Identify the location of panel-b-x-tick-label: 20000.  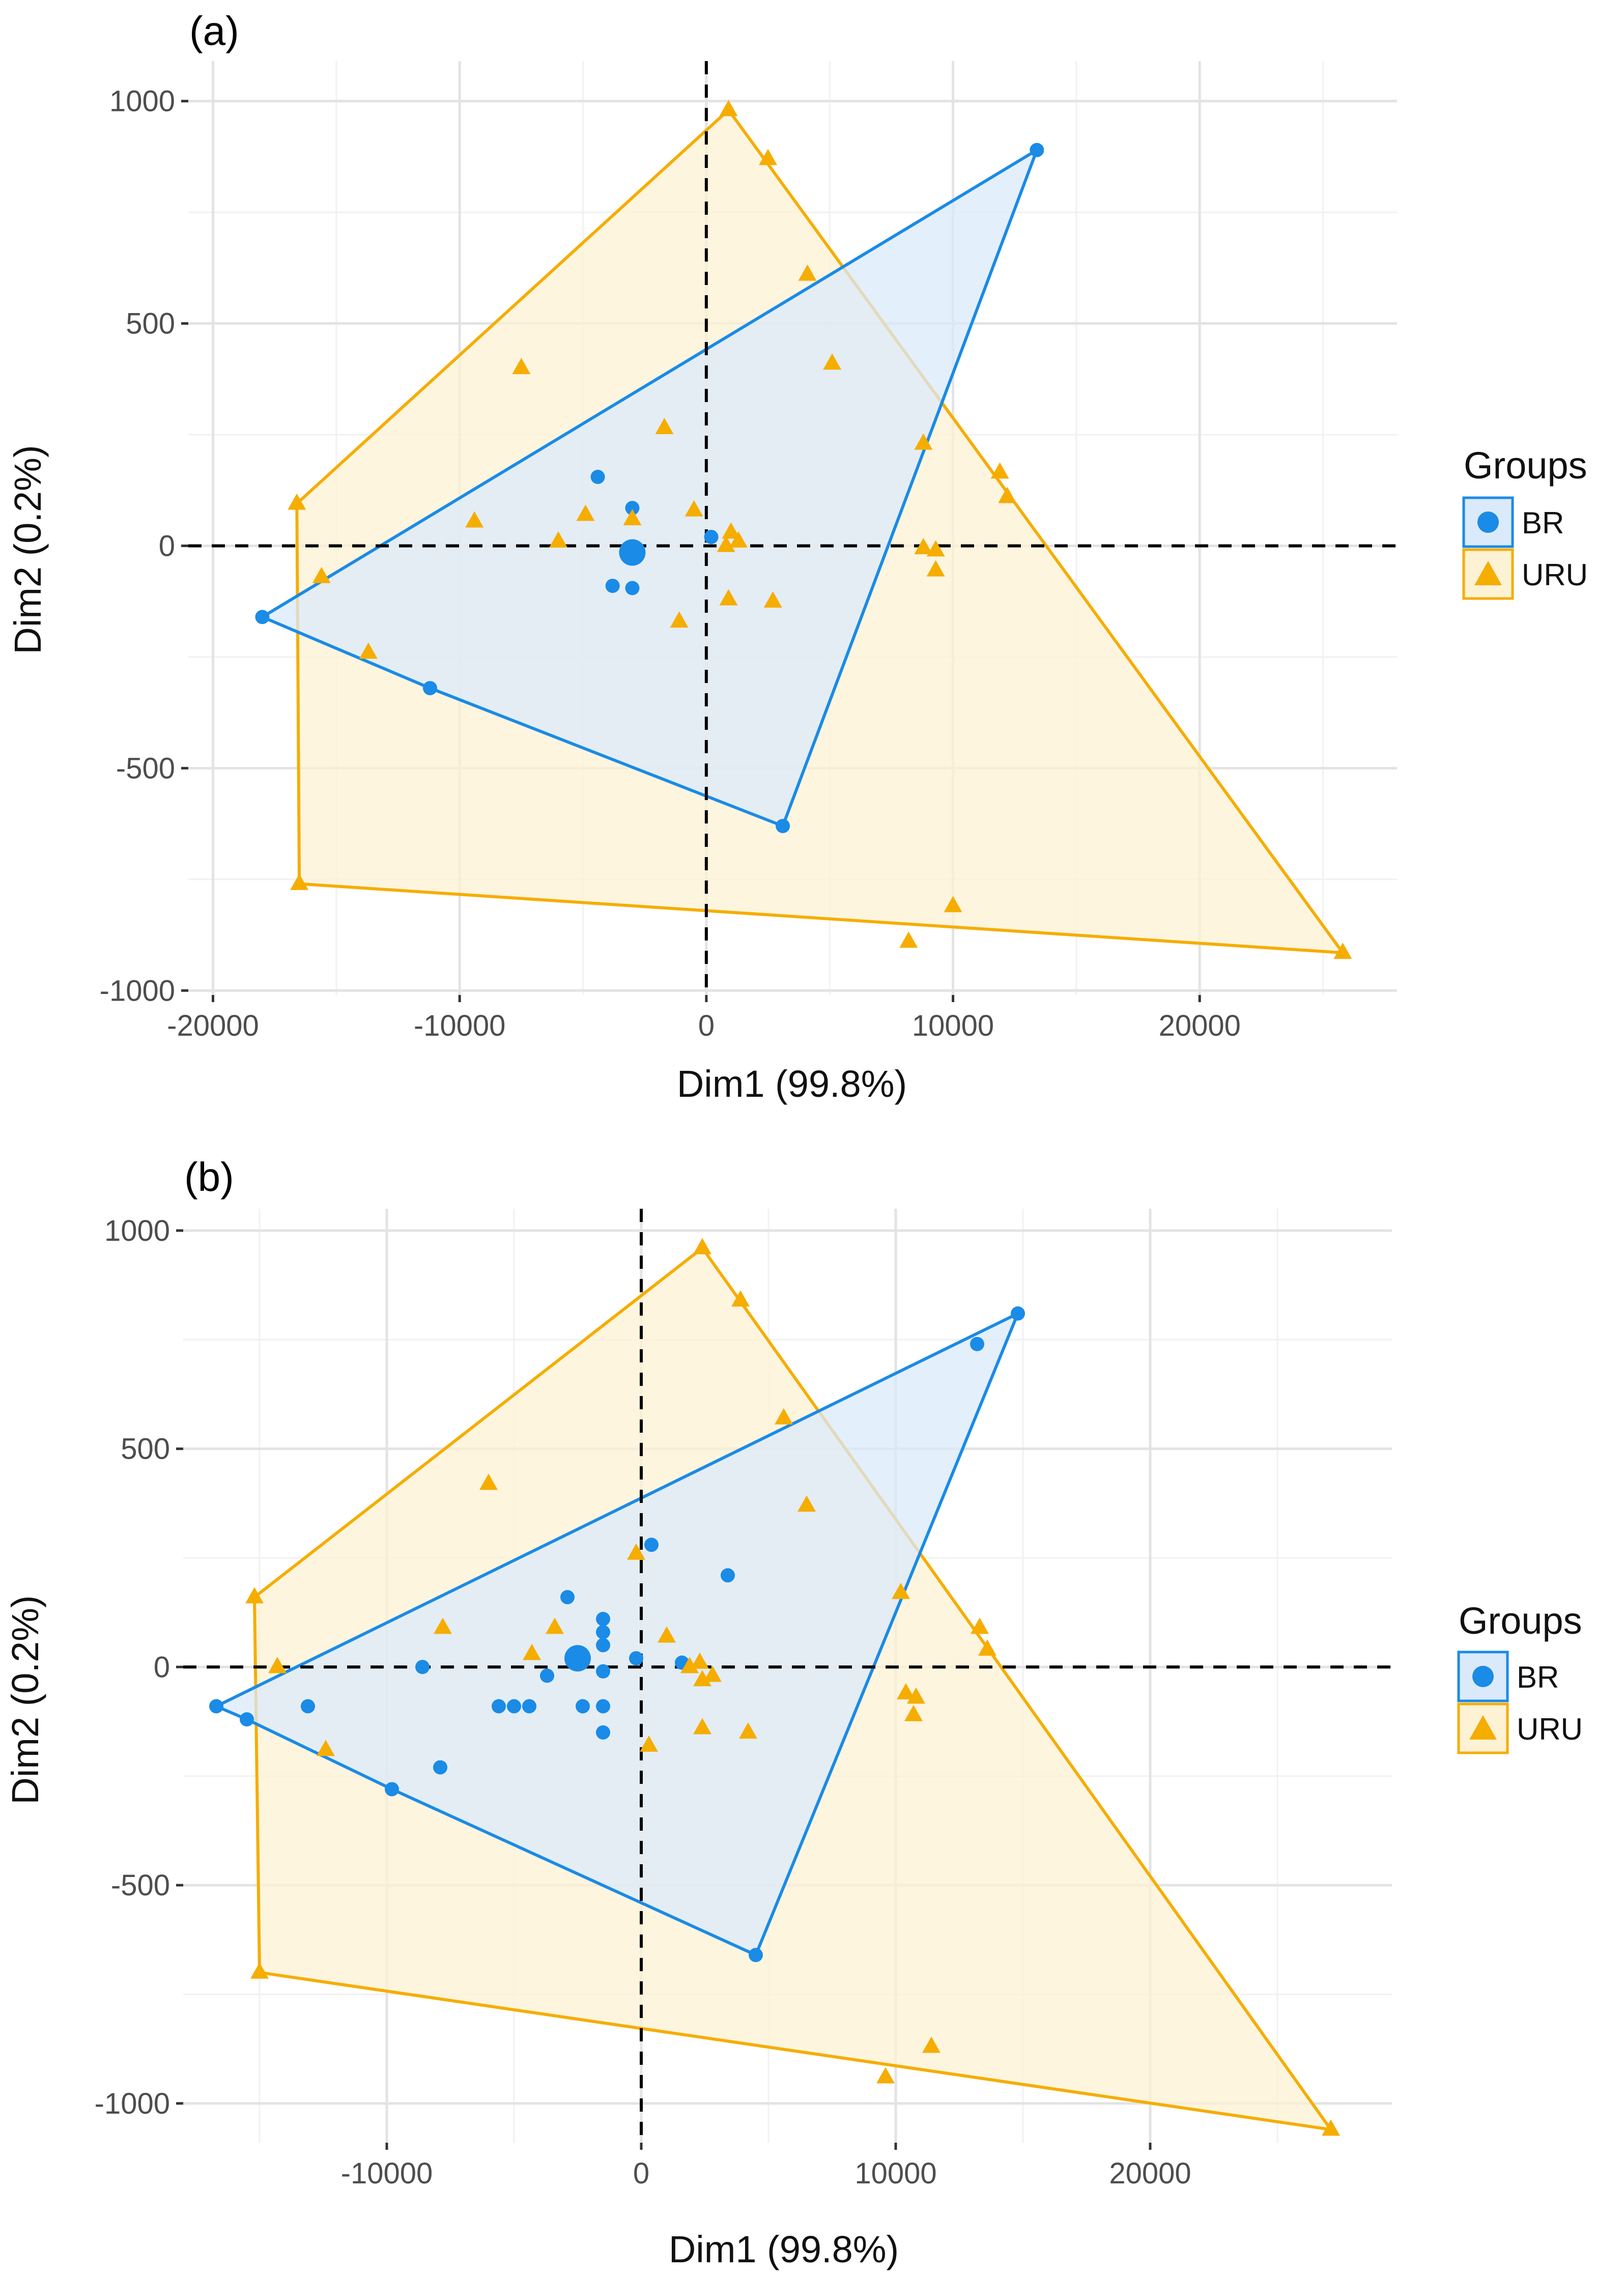
(1150, 2173).